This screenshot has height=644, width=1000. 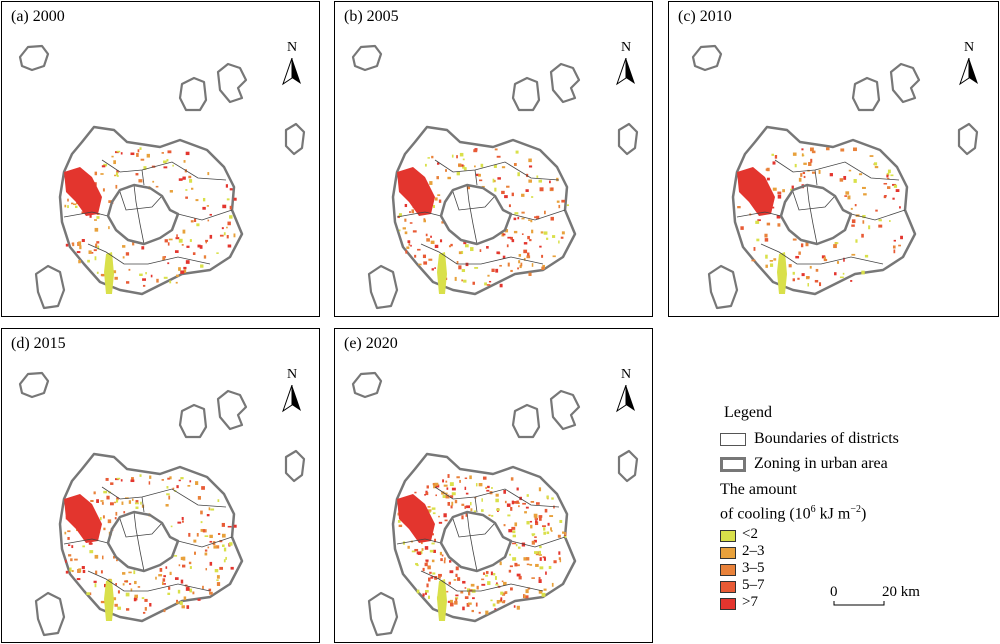 I want to click on satellite-zone-outline, so click(x=866, y=94).